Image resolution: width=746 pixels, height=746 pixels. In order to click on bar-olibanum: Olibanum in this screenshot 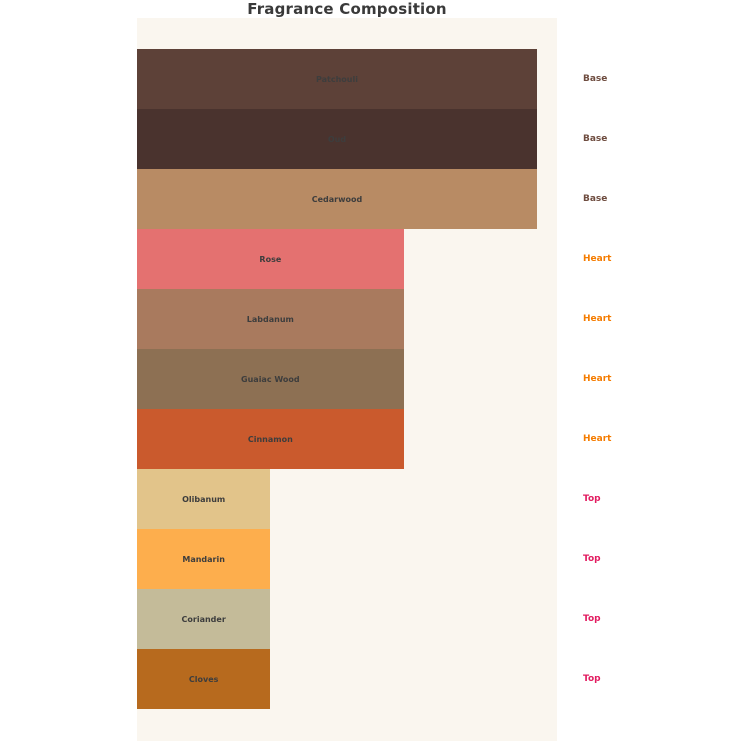, I will do `click(204, 499)`.